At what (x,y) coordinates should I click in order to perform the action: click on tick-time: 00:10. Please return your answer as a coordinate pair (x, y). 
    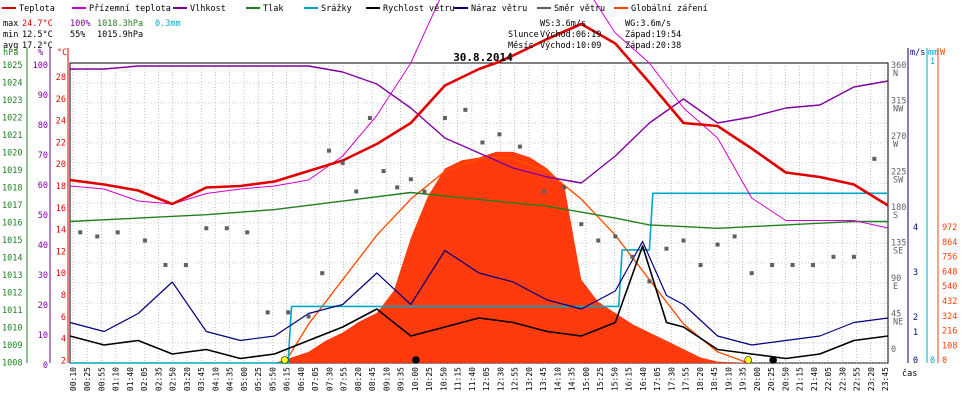
    Looking at the image, I should click on (73, 379).